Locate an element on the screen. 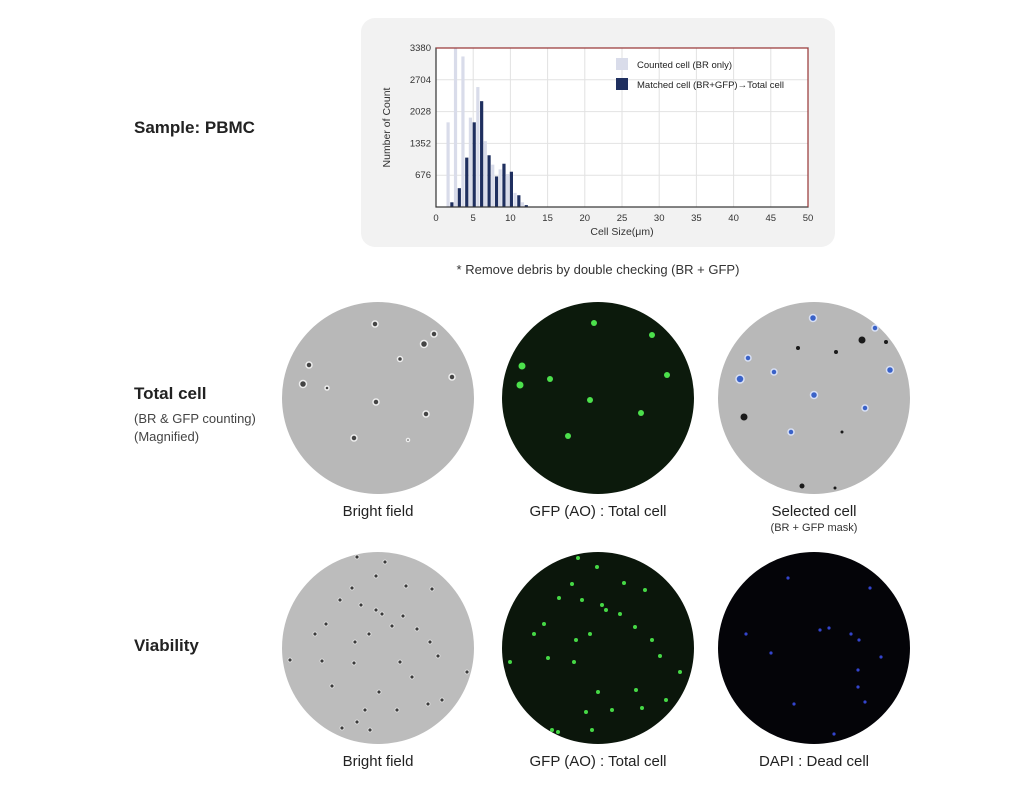 The width and height of the screenshot is (1027, 802). x-tick-label: 30 is located at coordinates (659, 218).